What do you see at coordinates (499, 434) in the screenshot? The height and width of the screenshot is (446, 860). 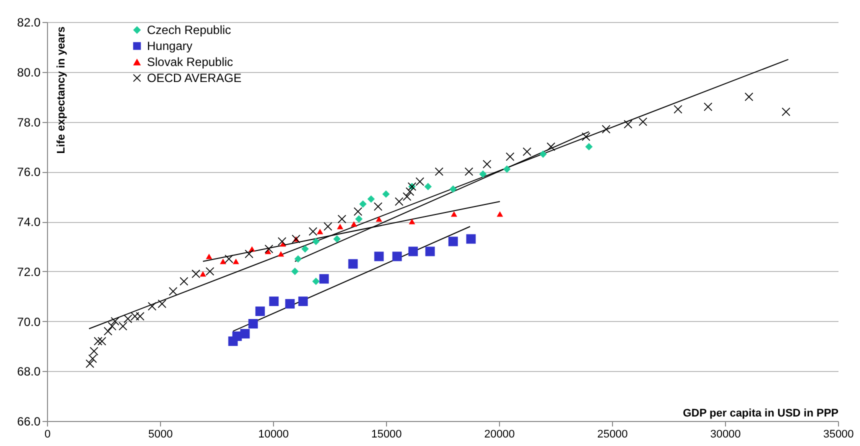 I see `x-tick-label: 20000` at bounding box center [499, 434].